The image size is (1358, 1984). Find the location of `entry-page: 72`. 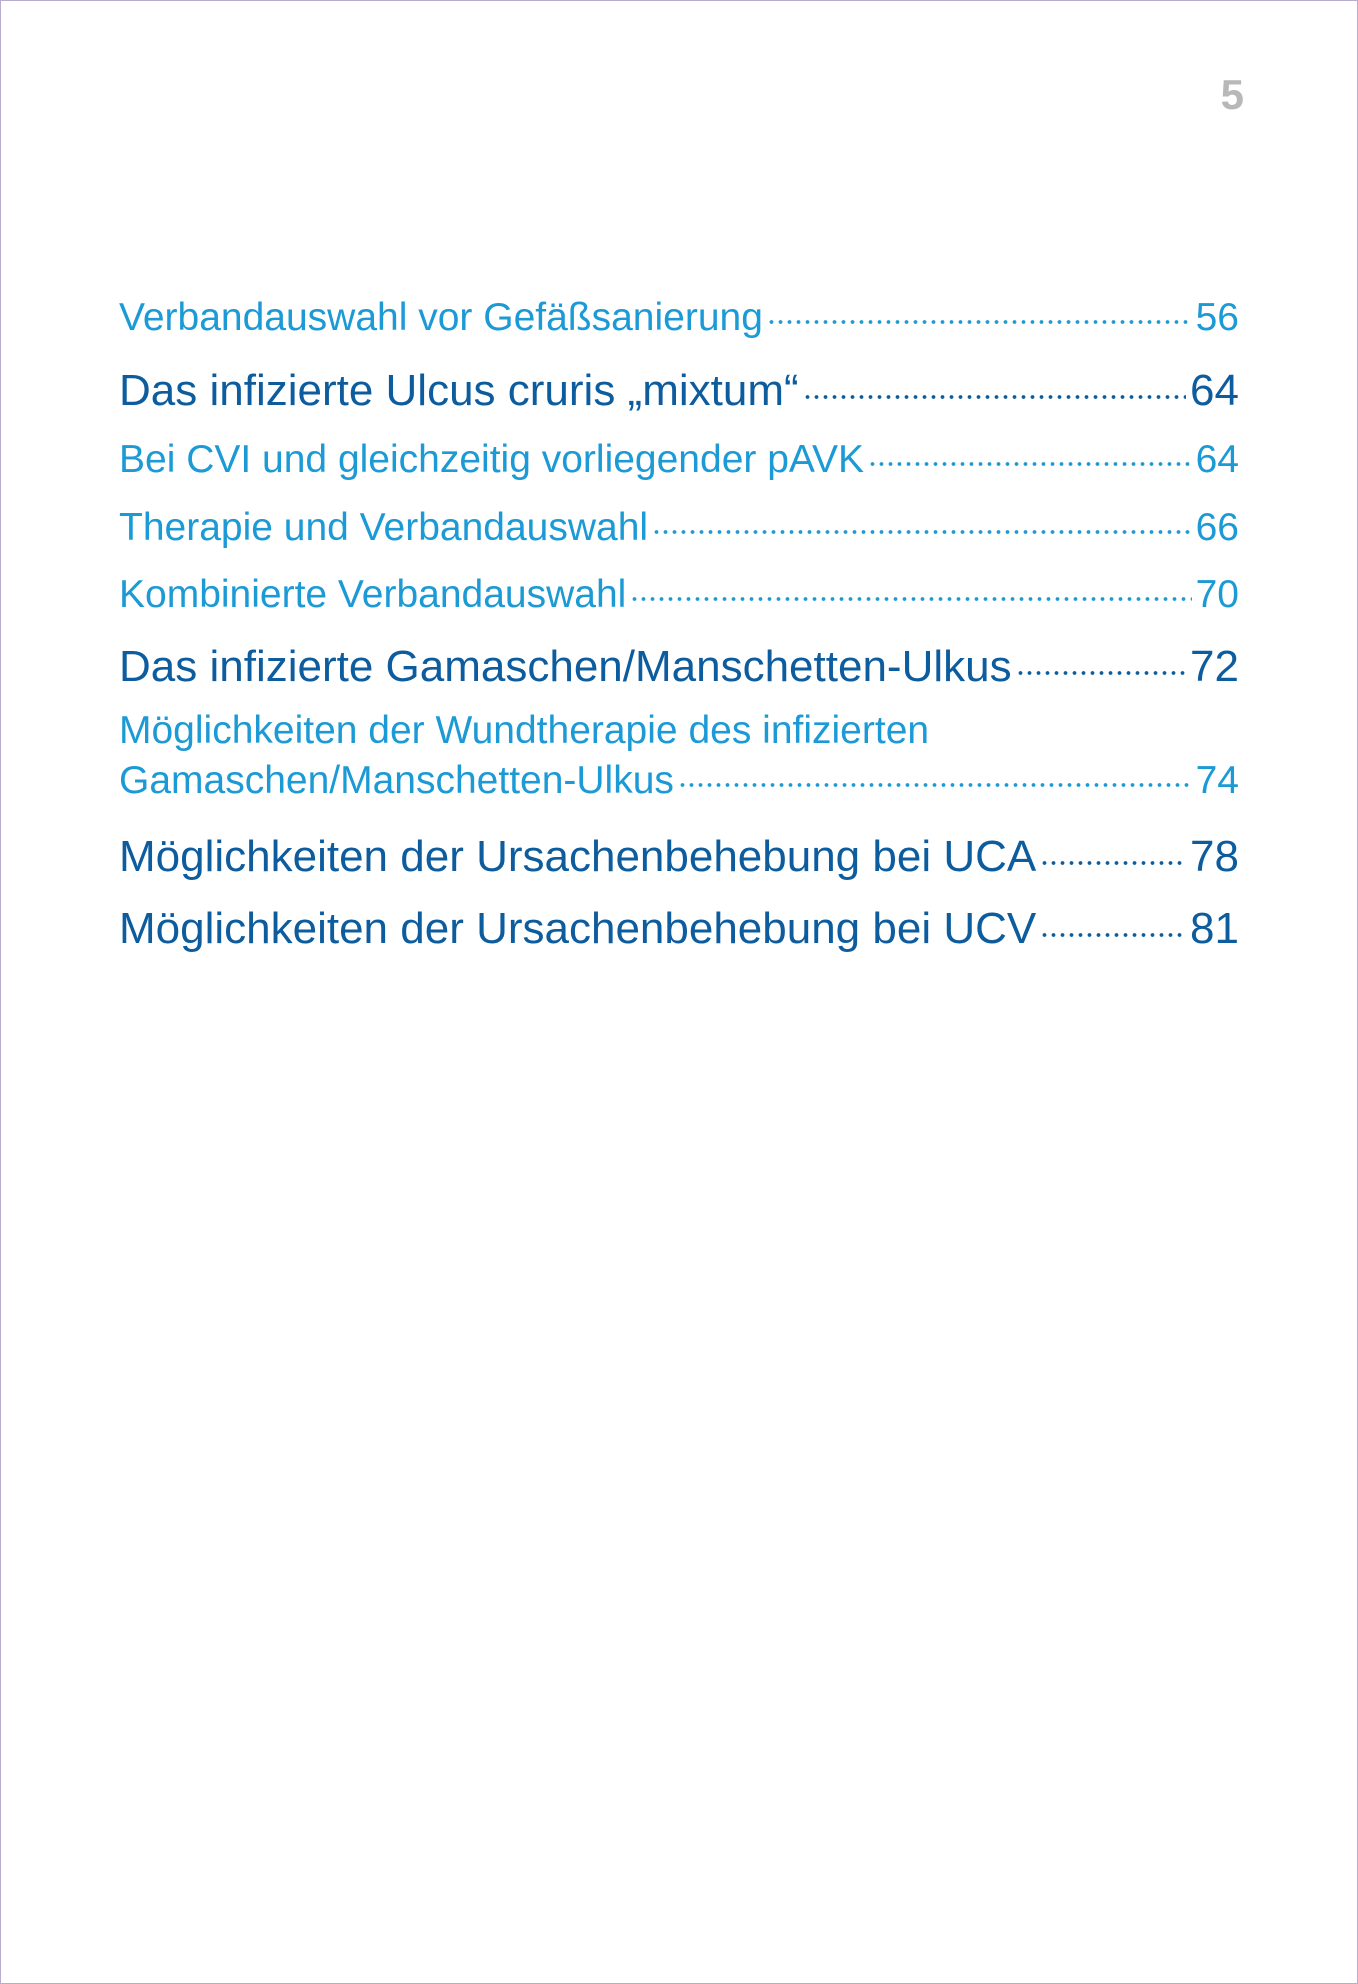

entry-page: 72 is located at coordinates (1214, 666).